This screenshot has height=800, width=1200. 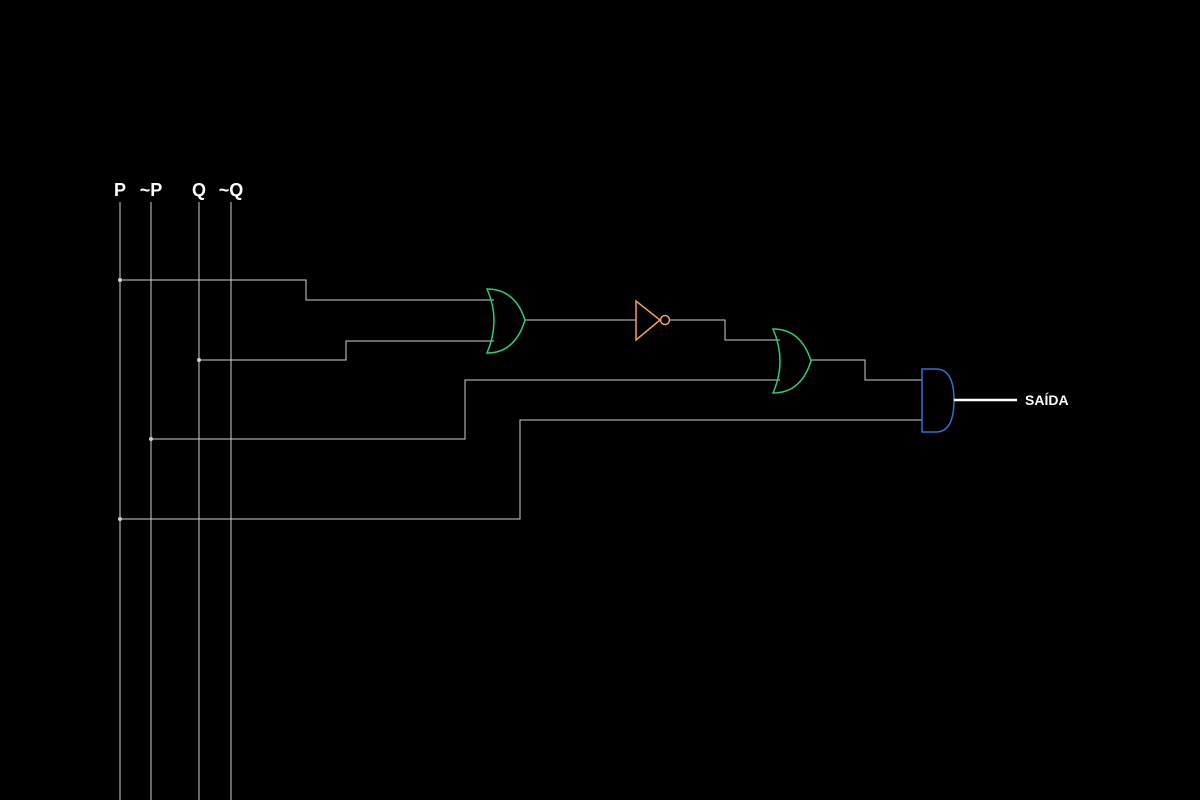 I want to click on input-label-q: Q, so click(x=199, y=190).